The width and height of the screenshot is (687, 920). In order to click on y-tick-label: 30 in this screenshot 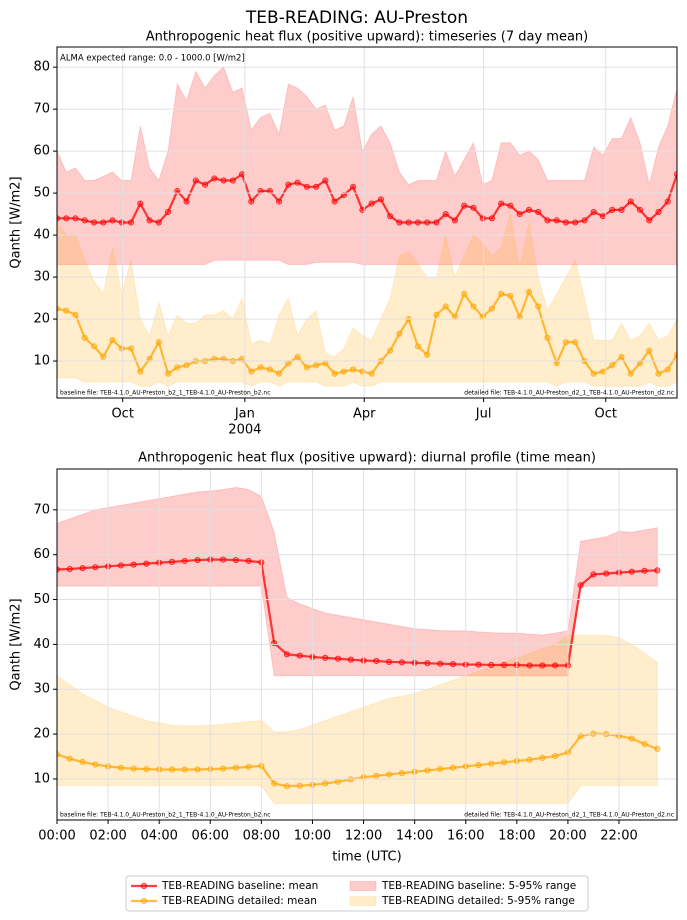, I will do `click(41, 689)`.